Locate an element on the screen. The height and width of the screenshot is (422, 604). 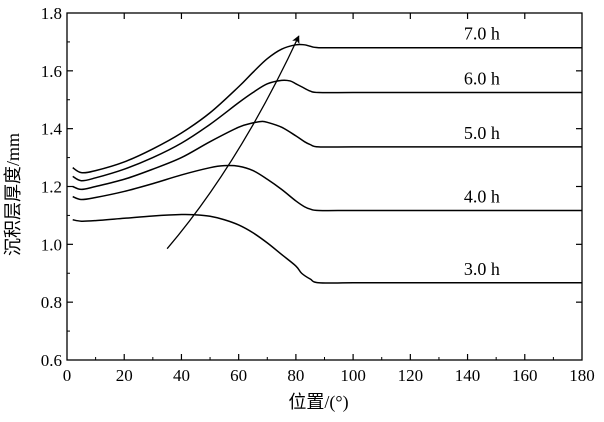
annotation-layer is located at coordinates (233, 142).